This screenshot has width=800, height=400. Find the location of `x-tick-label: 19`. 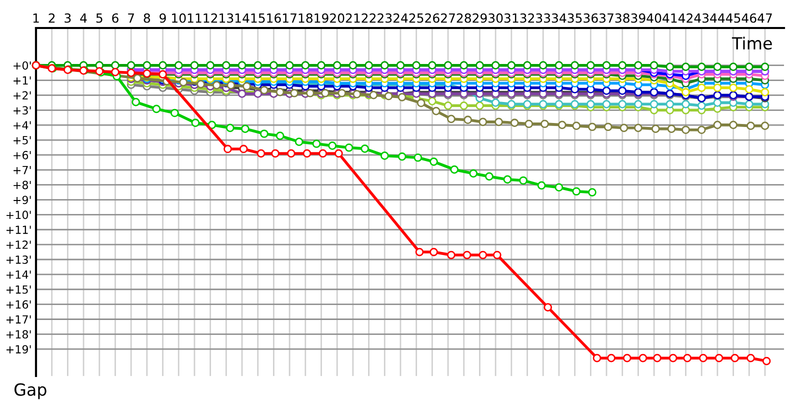

x-tick-label: 19 is located at coordinates (321, 18).